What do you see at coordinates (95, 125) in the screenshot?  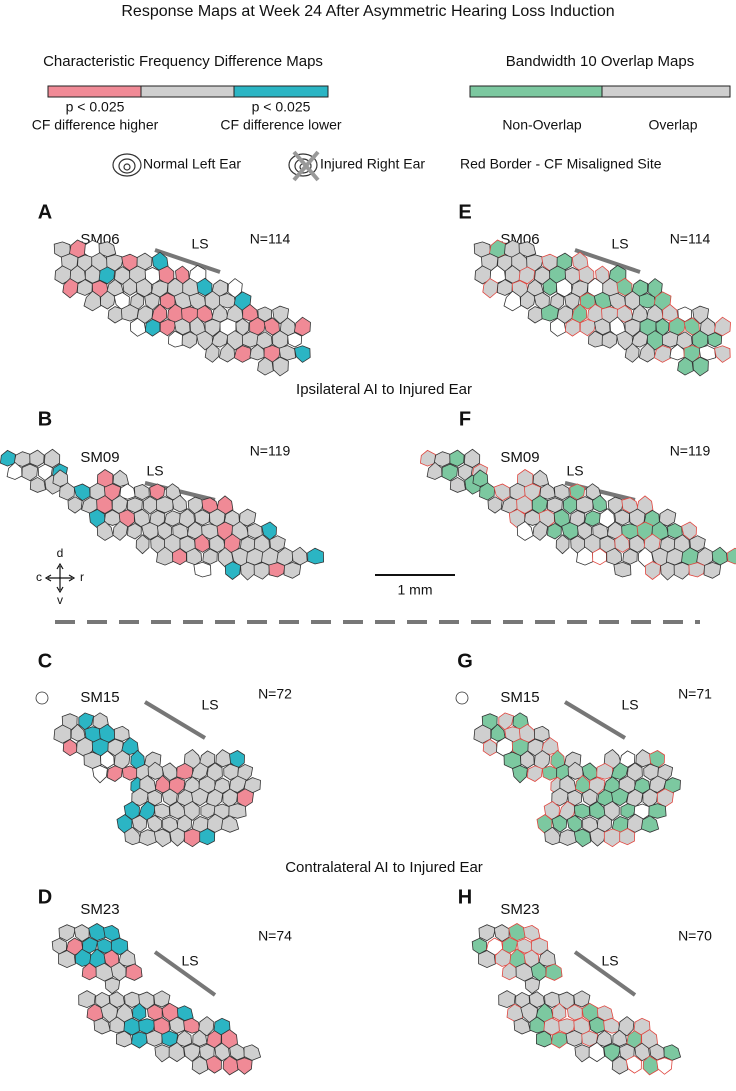 I see `legend-label: CF difference higher` at bounding box center [95, 125].